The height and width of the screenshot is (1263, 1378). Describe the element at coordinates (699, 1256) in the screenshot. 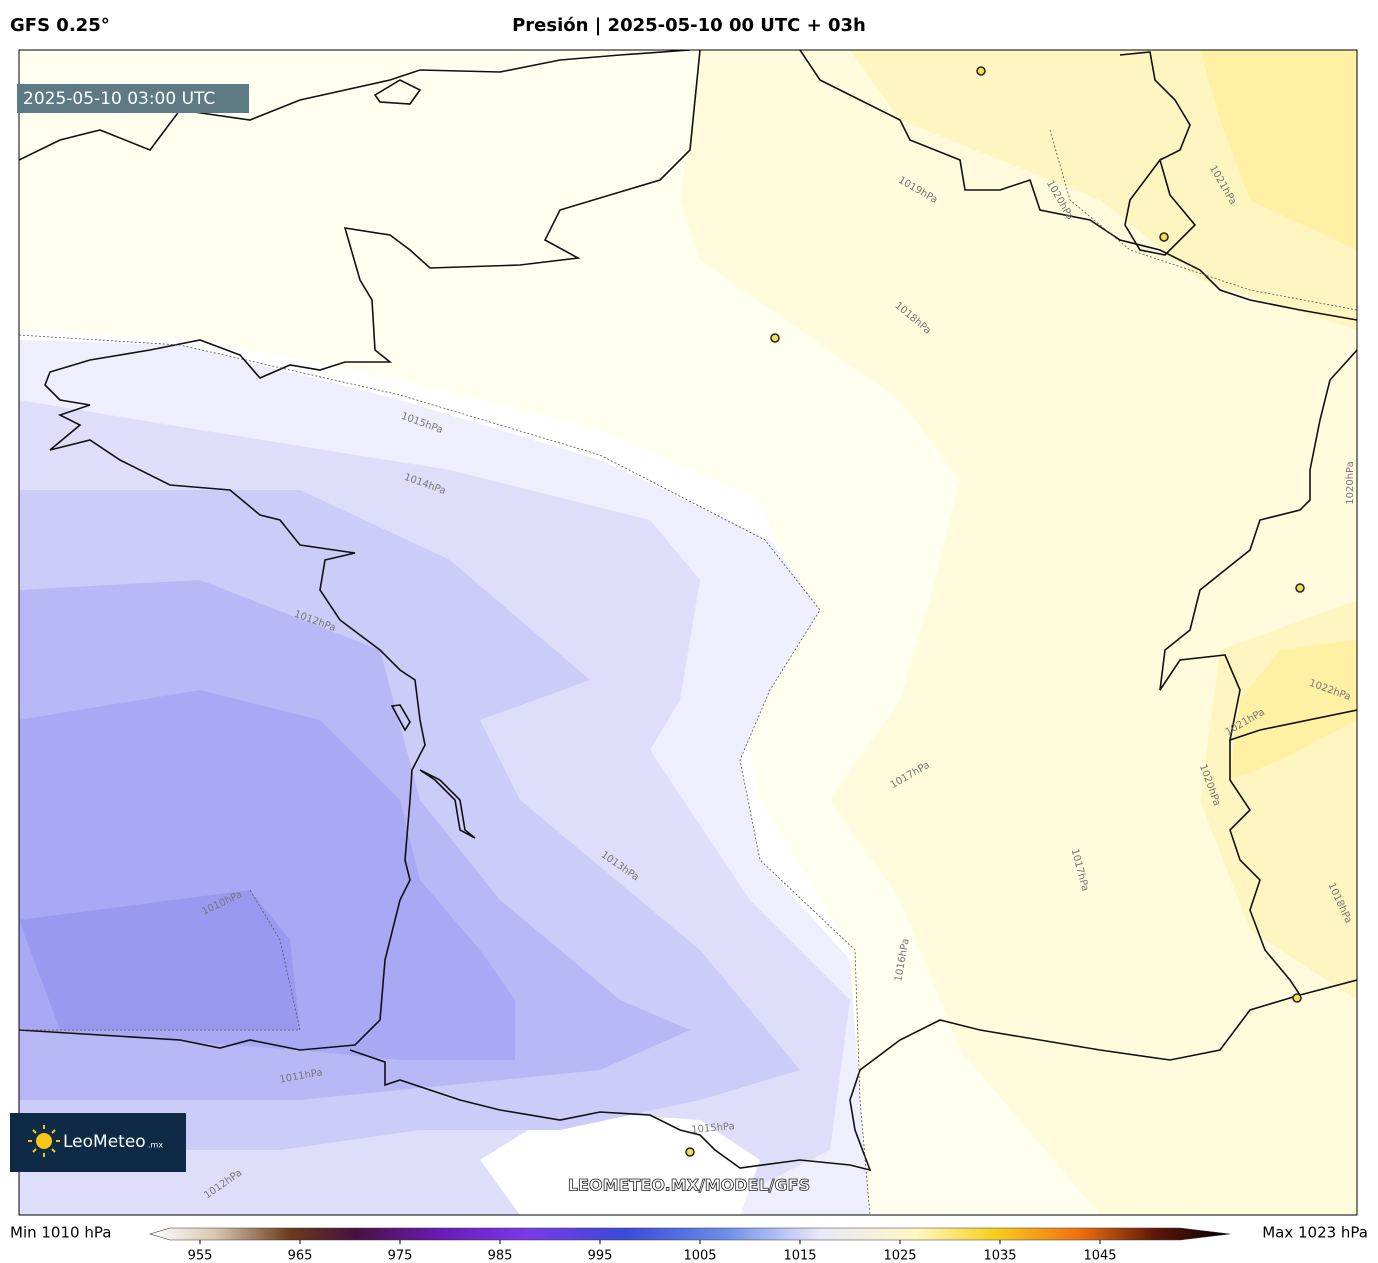

I see `colorbar-tick-label: 1005` at that location.